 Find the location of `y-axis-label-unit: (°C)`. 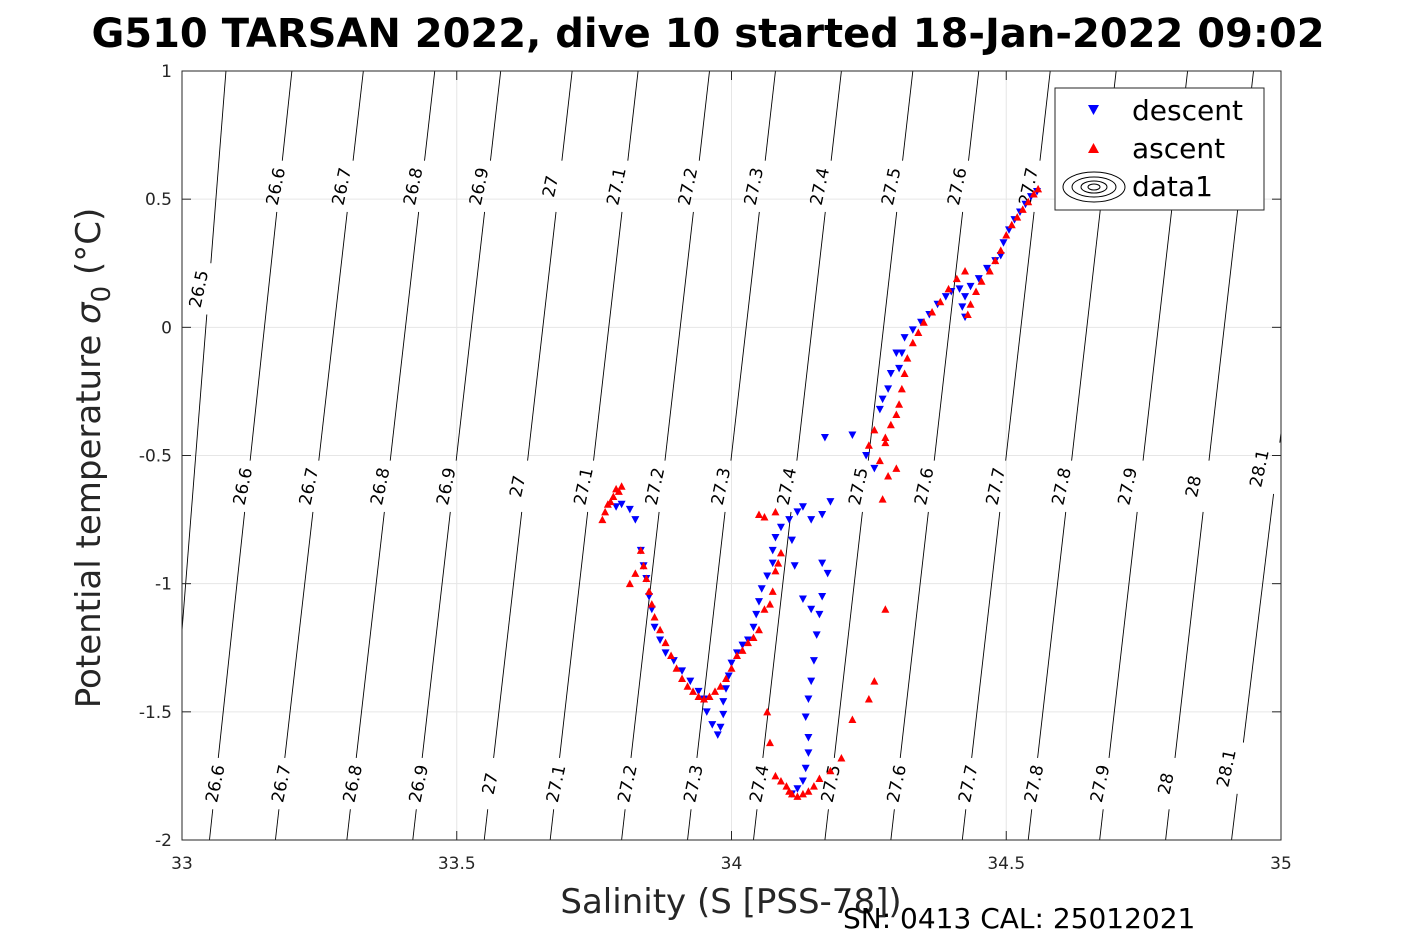

y-axis-label-unit: (°C) is located at coordinates (89, 247).